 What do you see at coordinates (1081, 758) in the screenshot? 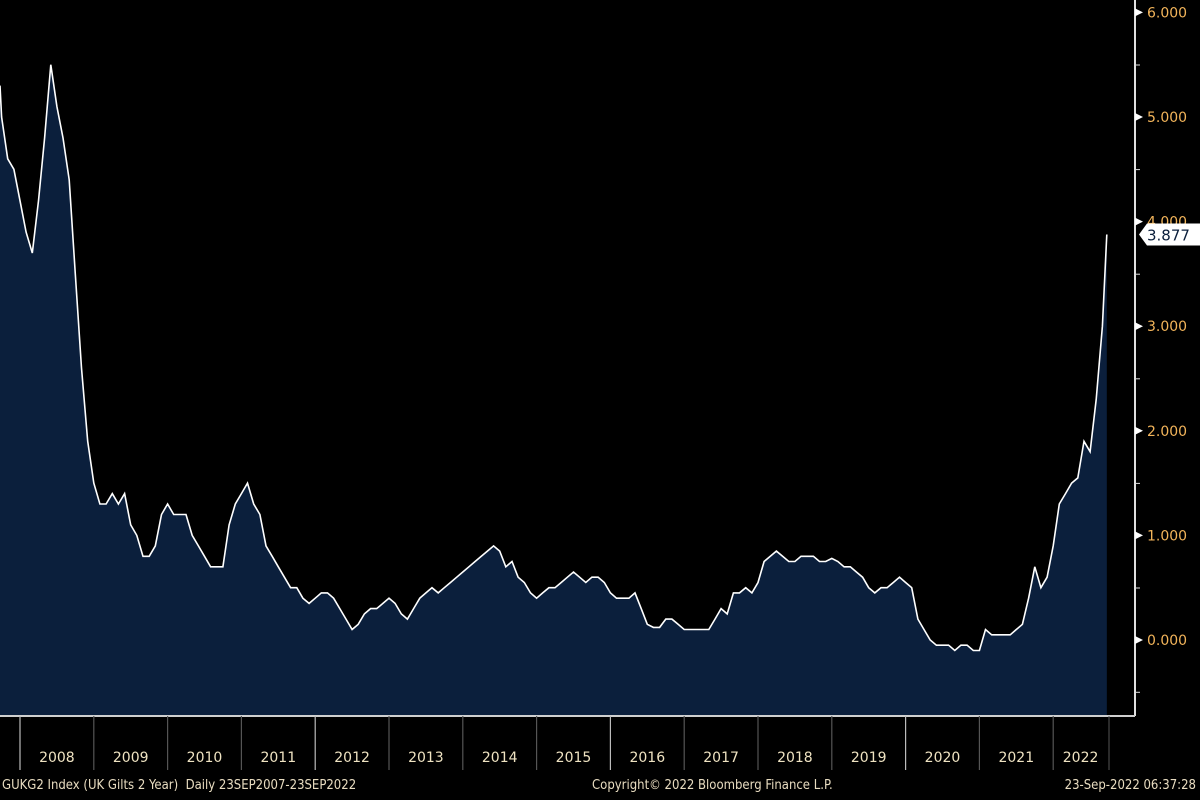
I see `x-tick-label: 2022` at bounding box center [1081, 758].